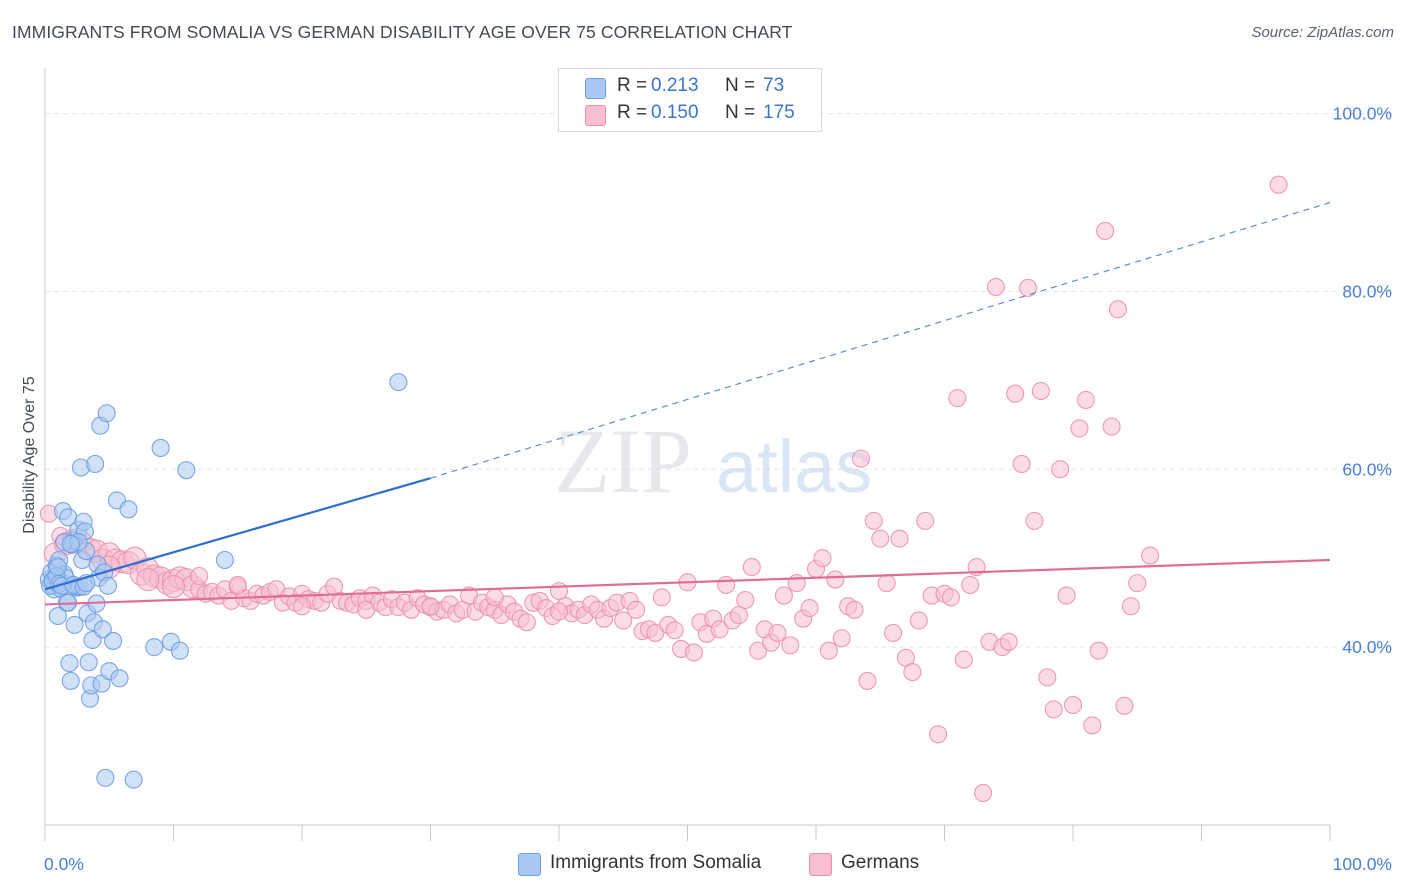 This screenshot has height=892, width=1406. I want to click on watermark: ZIP atlas, so click(713, 461).